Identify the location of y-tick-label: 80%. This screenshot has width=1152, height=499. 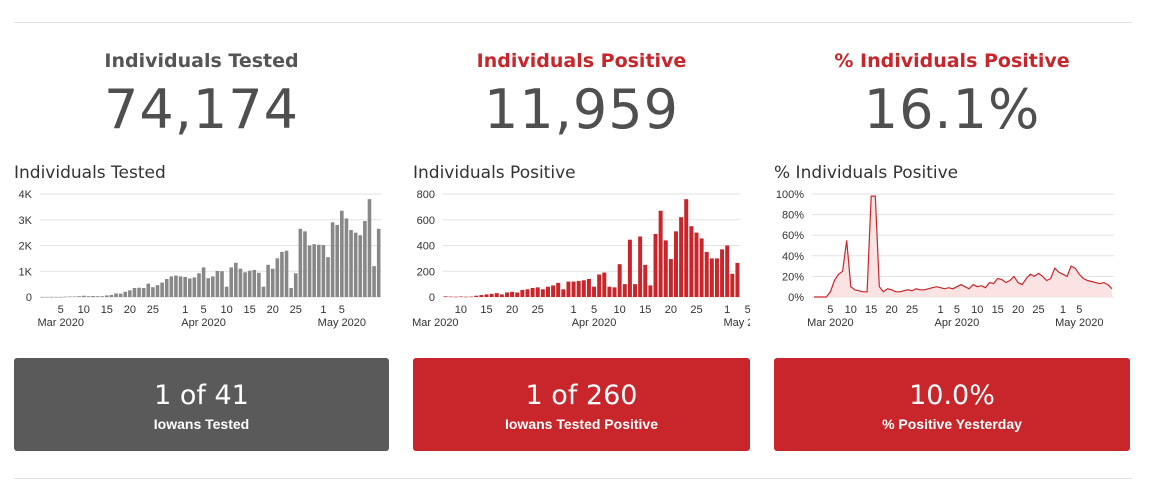
(793, 216).